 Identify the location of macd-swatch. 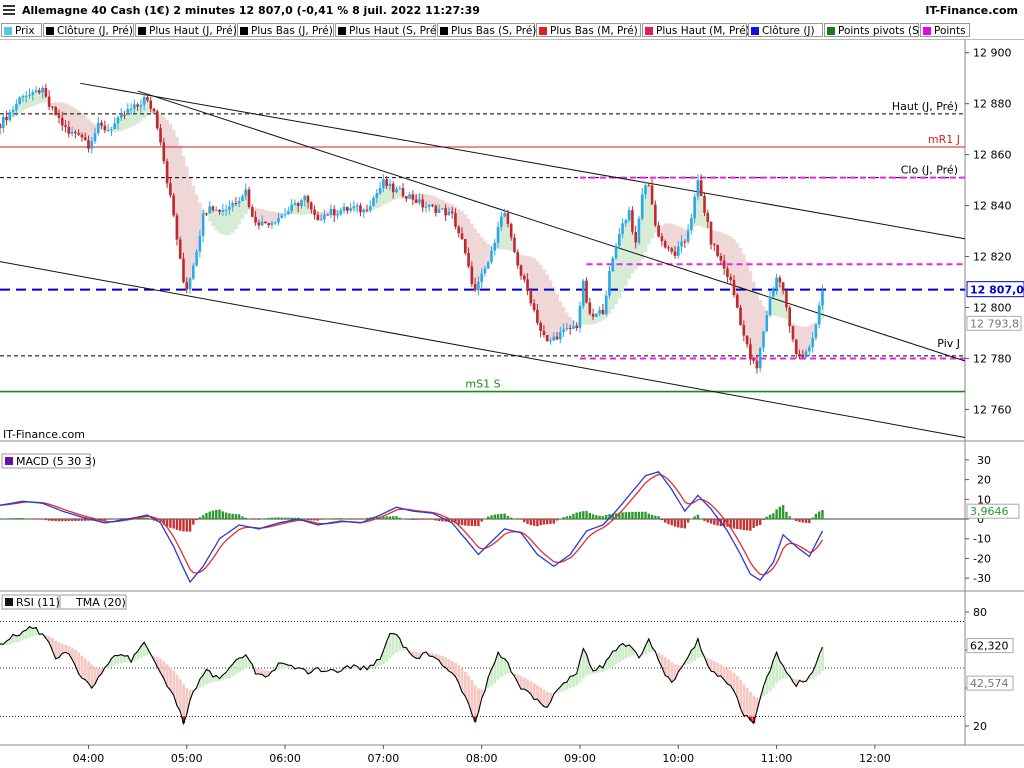
(9, 461).